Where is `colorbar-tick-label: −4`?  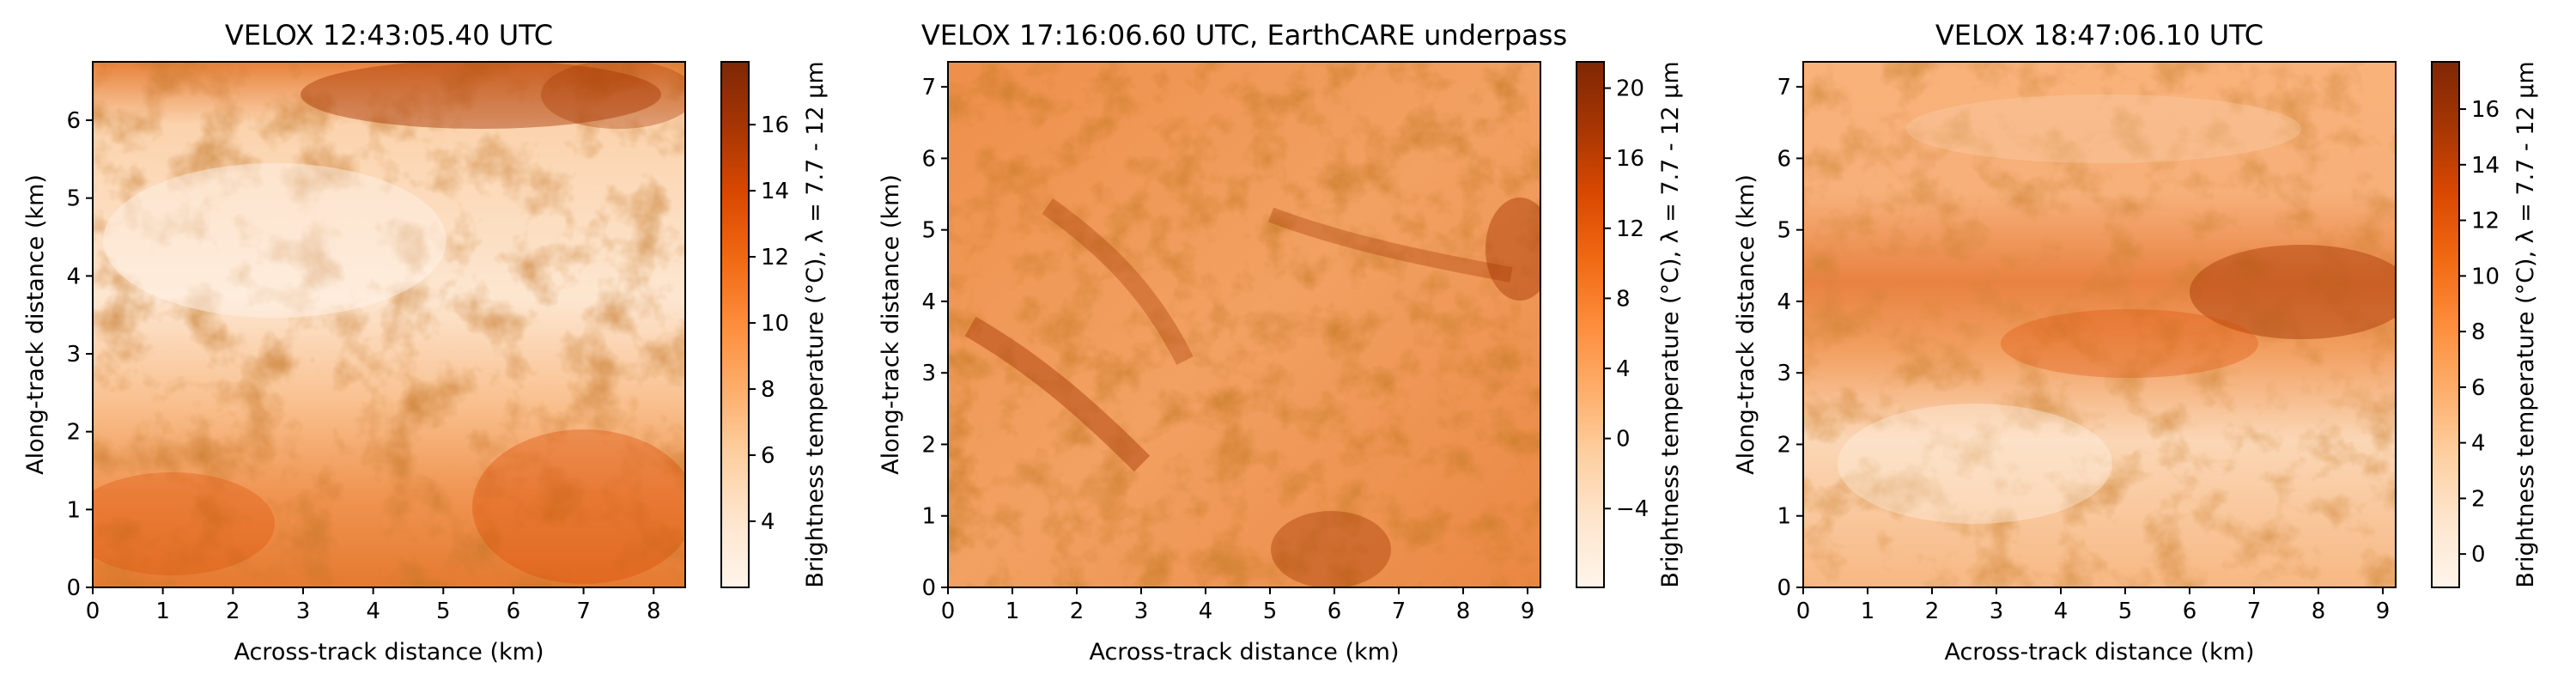
colorbar-tick-label: −4 is located at coordinates (1632, 509).